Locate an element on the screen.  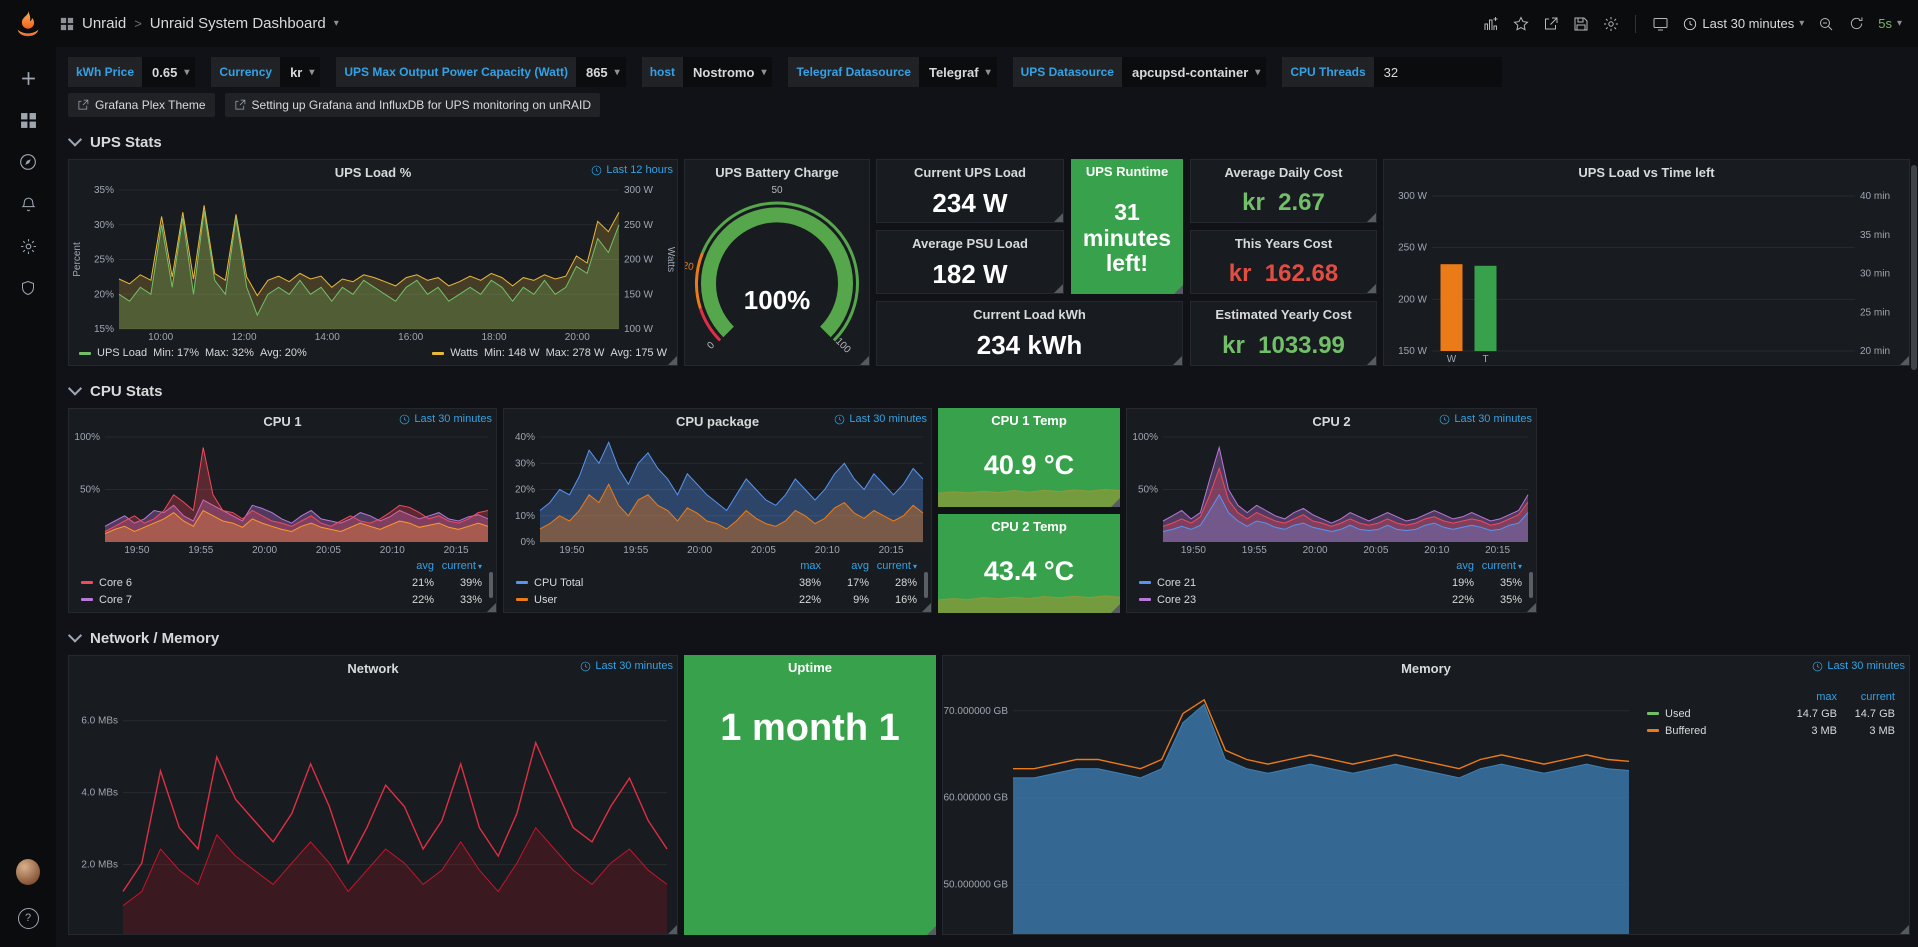
series-name: Core 7 is located at coordinates (116, 599).